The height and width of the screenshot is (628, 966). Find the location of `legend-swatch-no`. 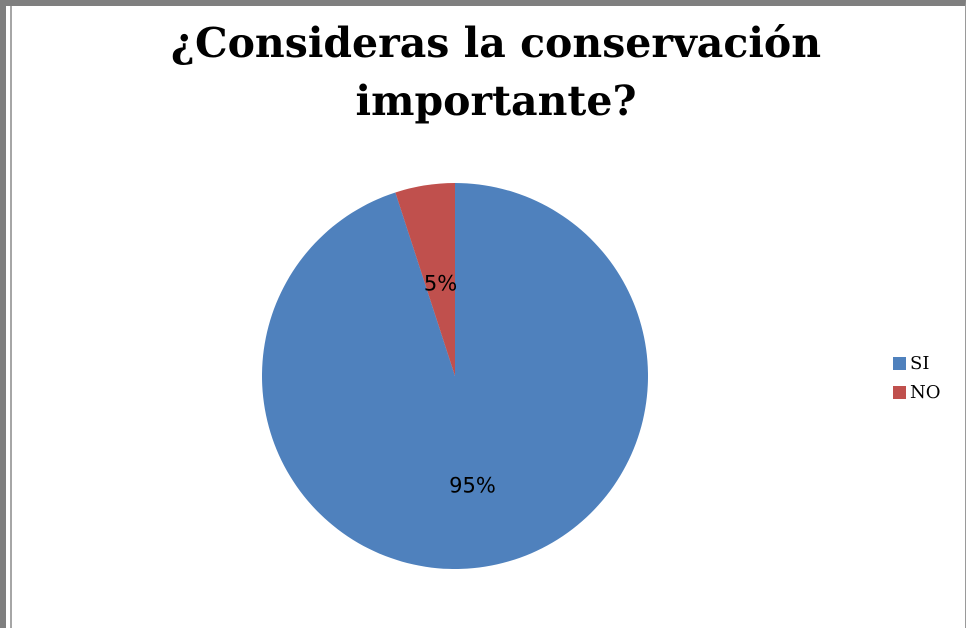

legend-swatch-no is located at coordinates (899, 392).